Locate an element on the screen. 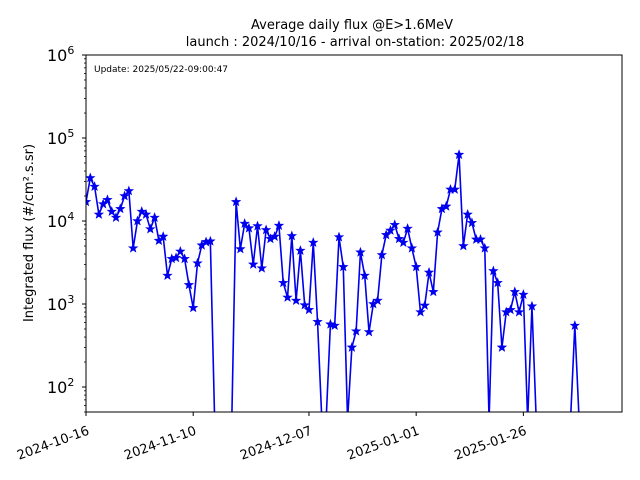 Image resolution: width=640 pixels, height=480 pixels. update-annotation: Update: 2025/05/22-09:00:47 is located at coordinates (161, 70).